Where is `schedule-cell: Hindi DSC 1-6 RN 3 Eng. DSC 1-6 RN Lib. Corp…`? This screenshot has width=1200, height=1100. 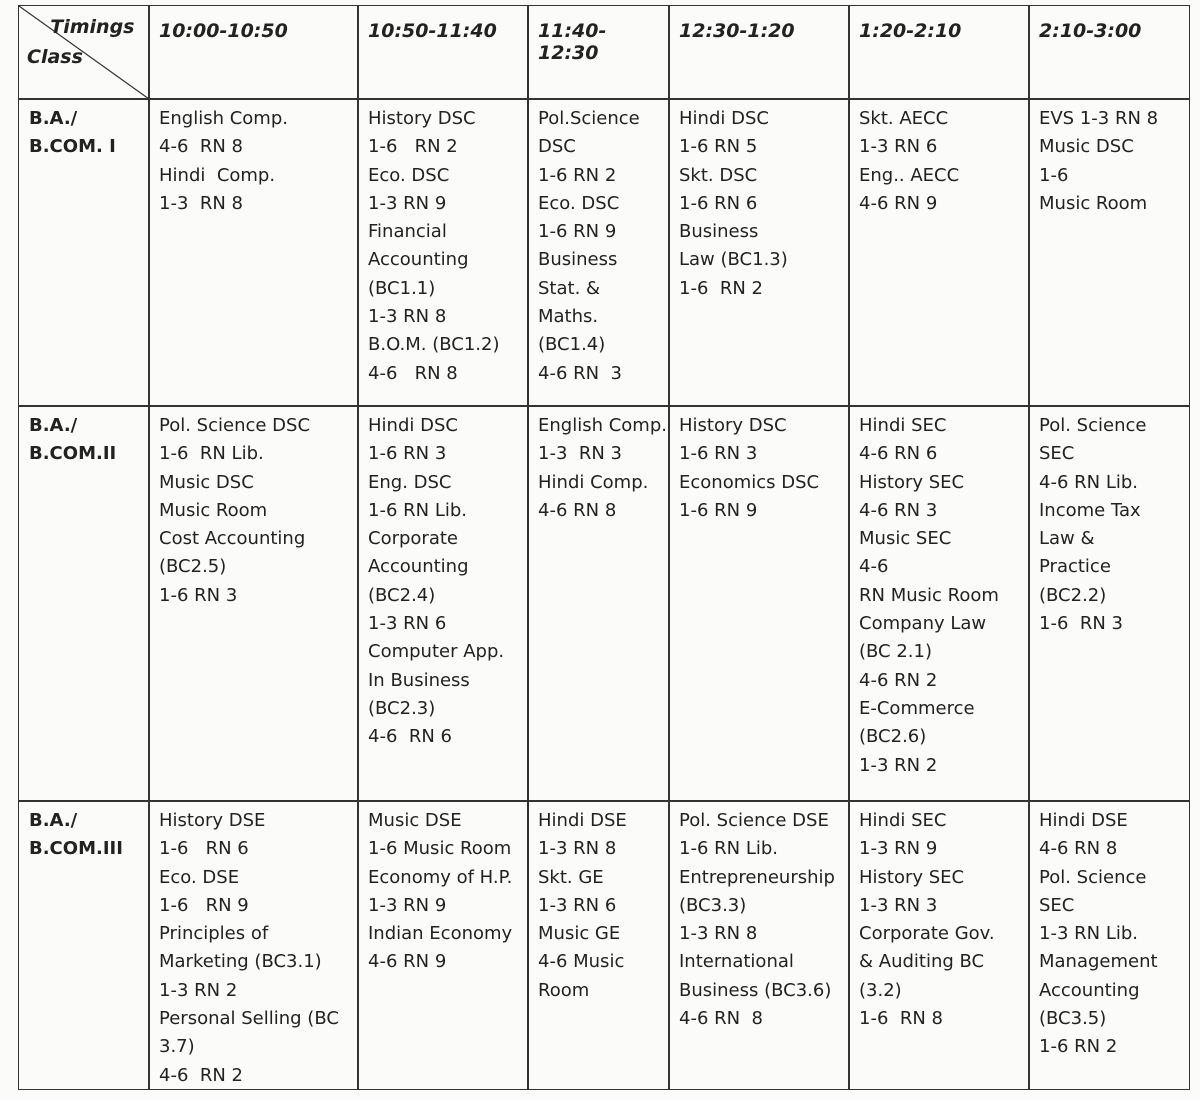
schedule-cell: Hindi DSC 1-6 RN 3 Eng. DSC 1-6 RN Lib. Corp… is located at coordinates (443, 603).